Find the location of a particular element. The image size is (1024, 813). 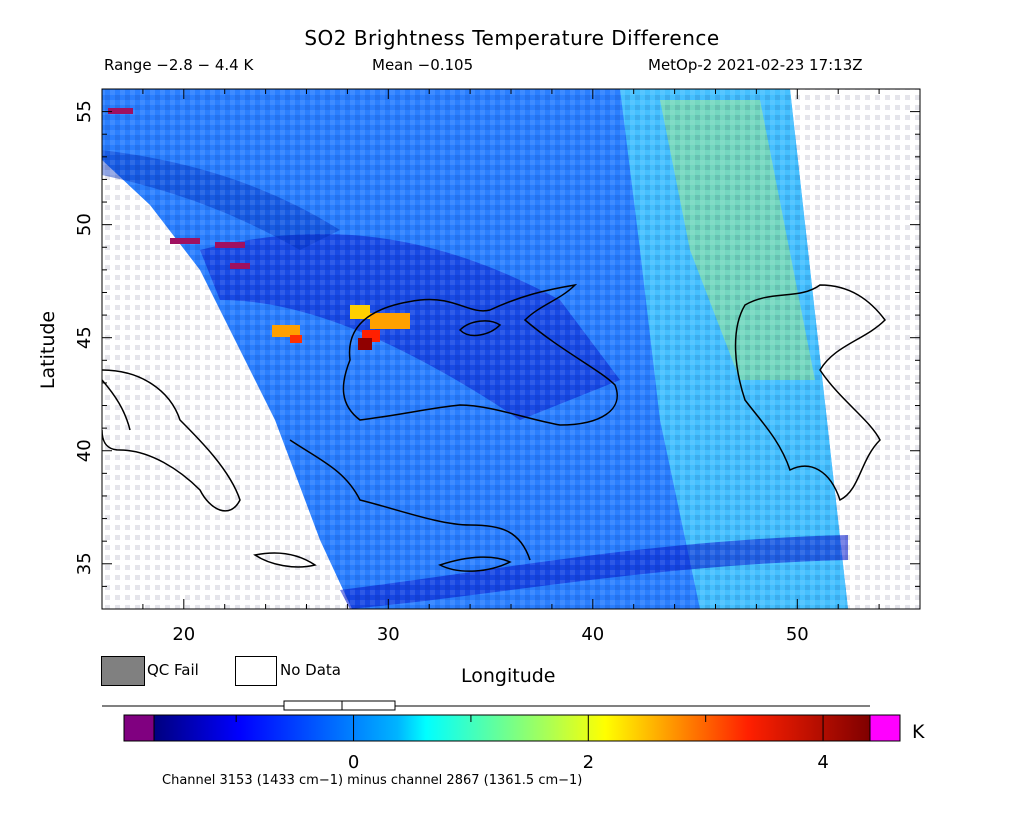

colorbar: 0 2 4 K is located at coordinates (513, 736).